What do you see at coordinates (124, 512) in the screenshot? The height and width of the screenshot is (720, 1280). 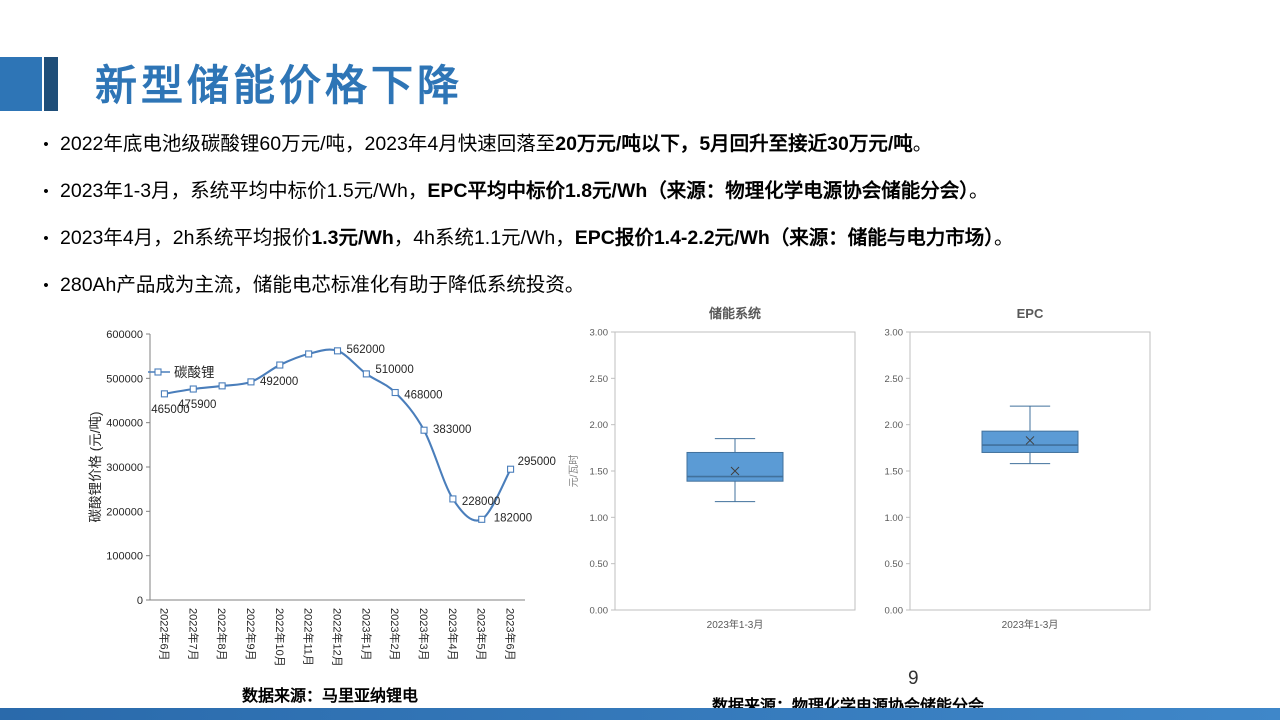 I see `y-tick-label: 200000` at bounding box center [124, 512].